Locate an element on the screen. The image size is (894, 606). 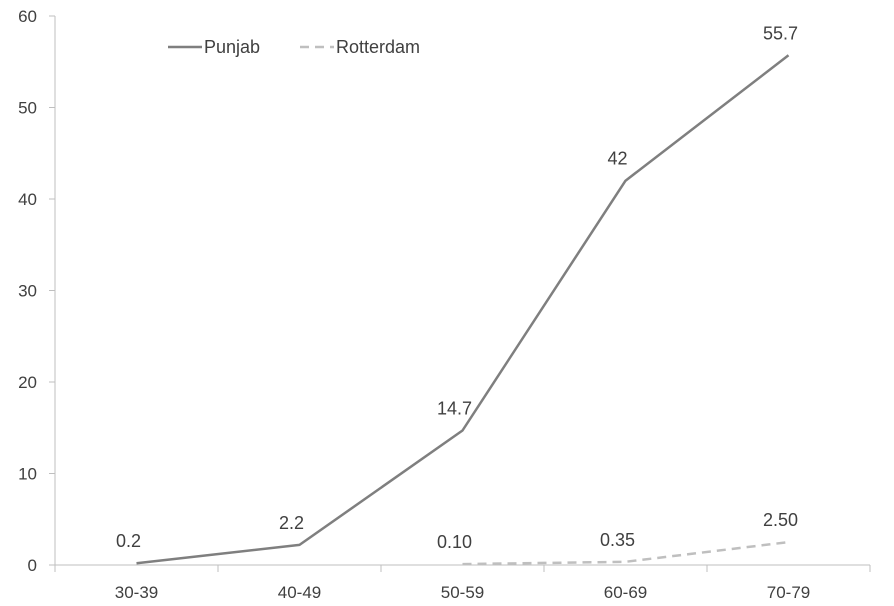
legend-label-rotterdam: Rotterdam is located at coordinates (378, 47).